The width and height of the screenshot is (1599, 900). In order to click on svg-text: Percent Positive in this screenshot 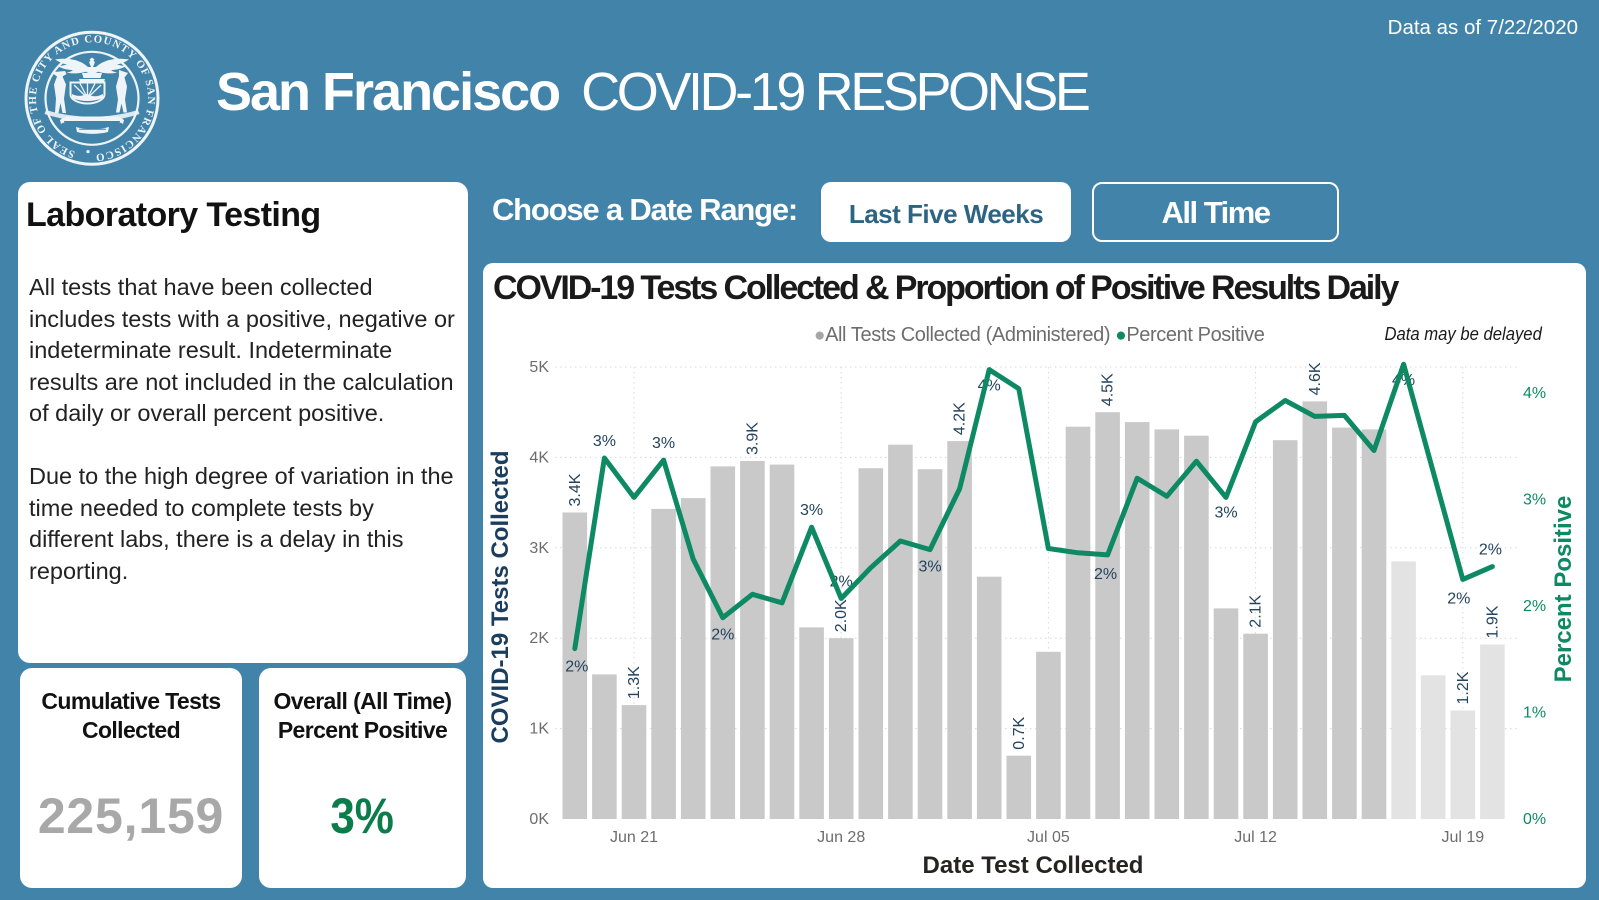, I will do `click(1563, 589)`.